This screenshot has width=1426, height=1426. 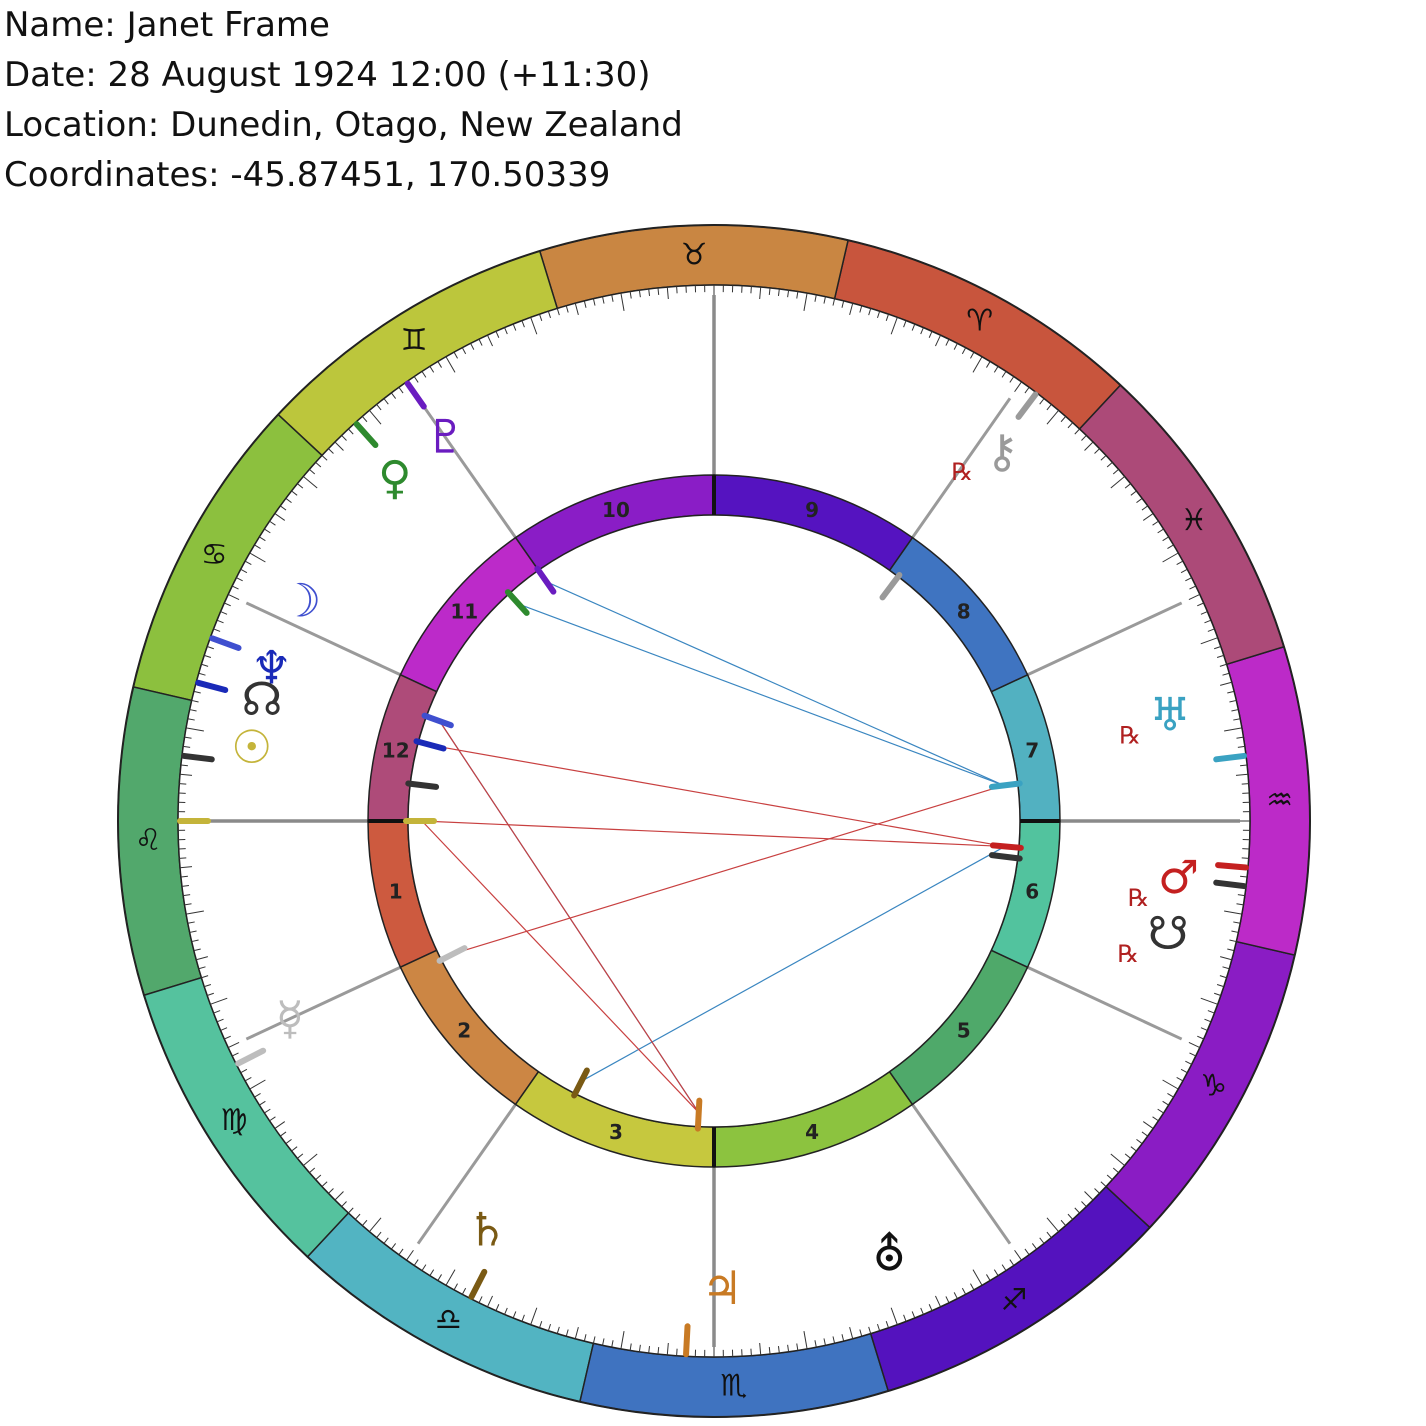 What do you see at coordinates (167, 25) in the screenshot?
I see `name-line: Name: Janet Frame` at bounding box center [167, 25].